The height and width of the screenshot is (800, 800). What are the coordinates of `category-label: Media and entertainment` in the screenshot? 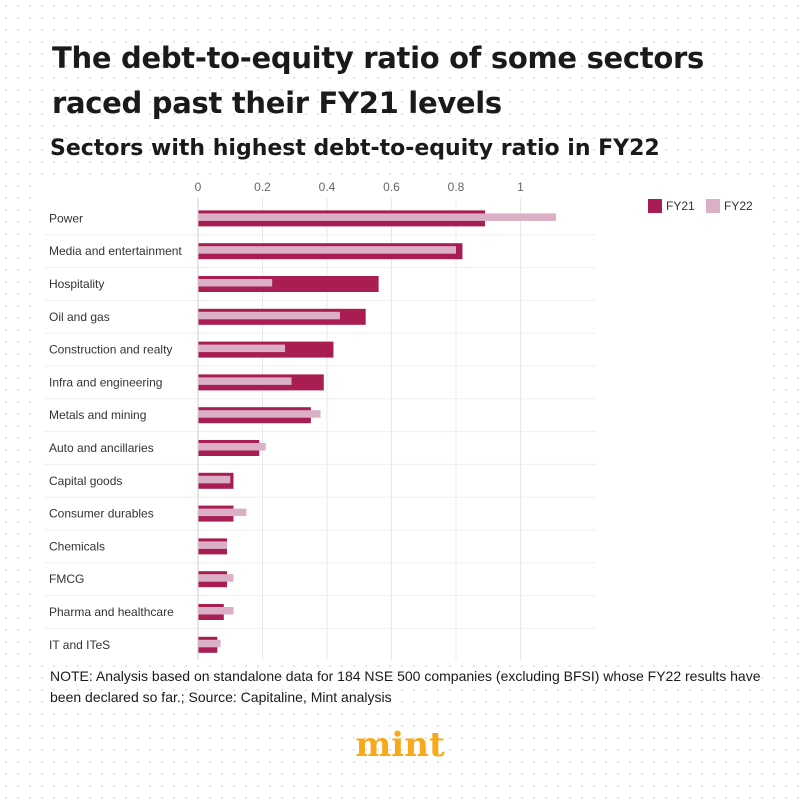 It's located at (115, 251).